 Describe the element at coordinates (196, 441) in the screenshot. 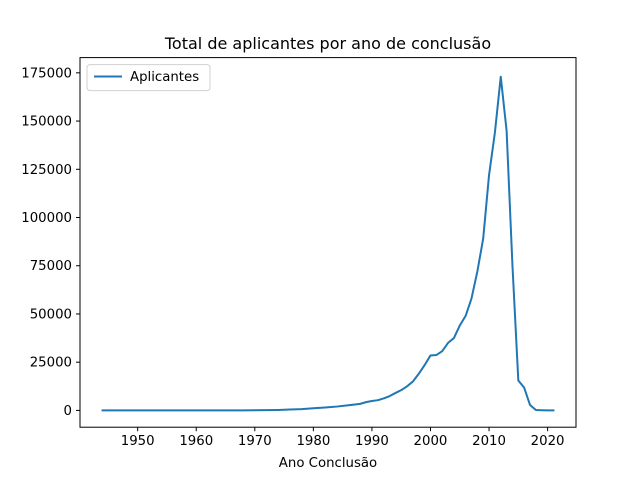

I see `x-tick-label: 1960` at that location.